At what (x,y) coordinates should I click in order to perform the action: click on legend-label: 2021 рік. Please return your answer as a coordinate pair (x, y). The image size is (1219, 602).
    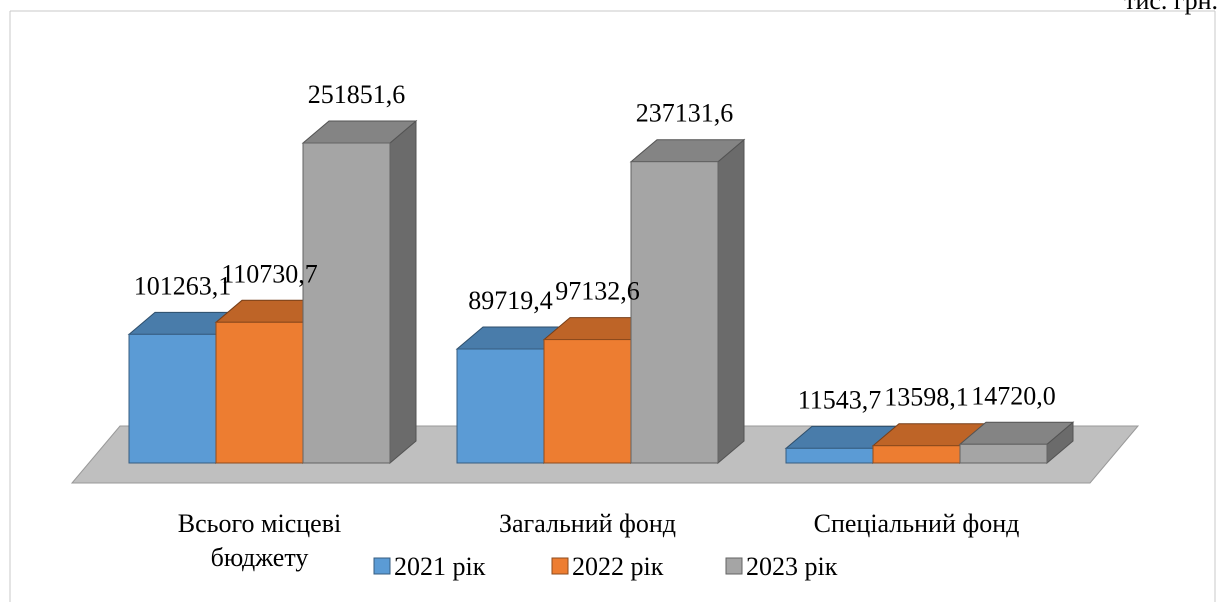
    Looking at the image, I should click on (440, 566).